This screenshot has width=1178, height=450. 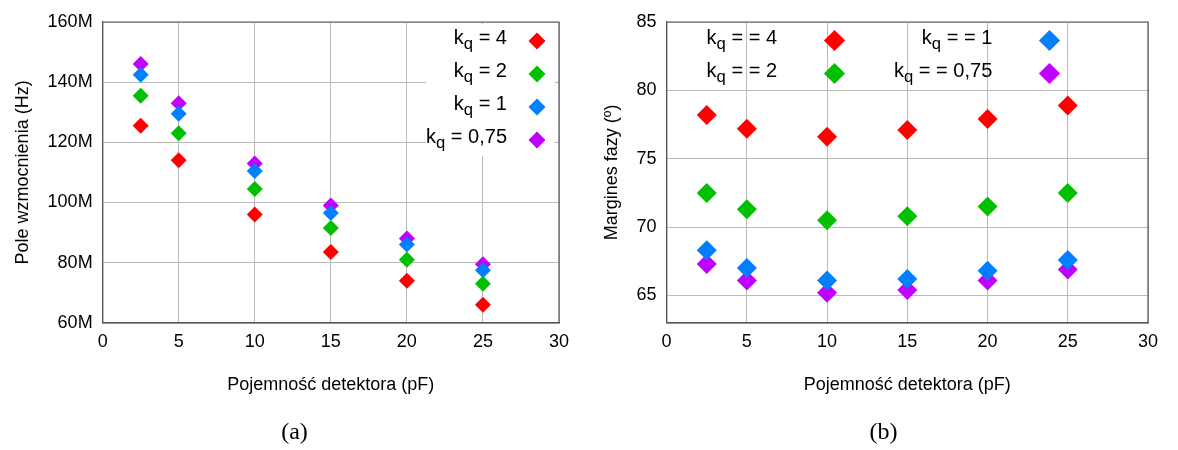 I want to click on y-tick-label: 120M, so click(x=70, y=141).